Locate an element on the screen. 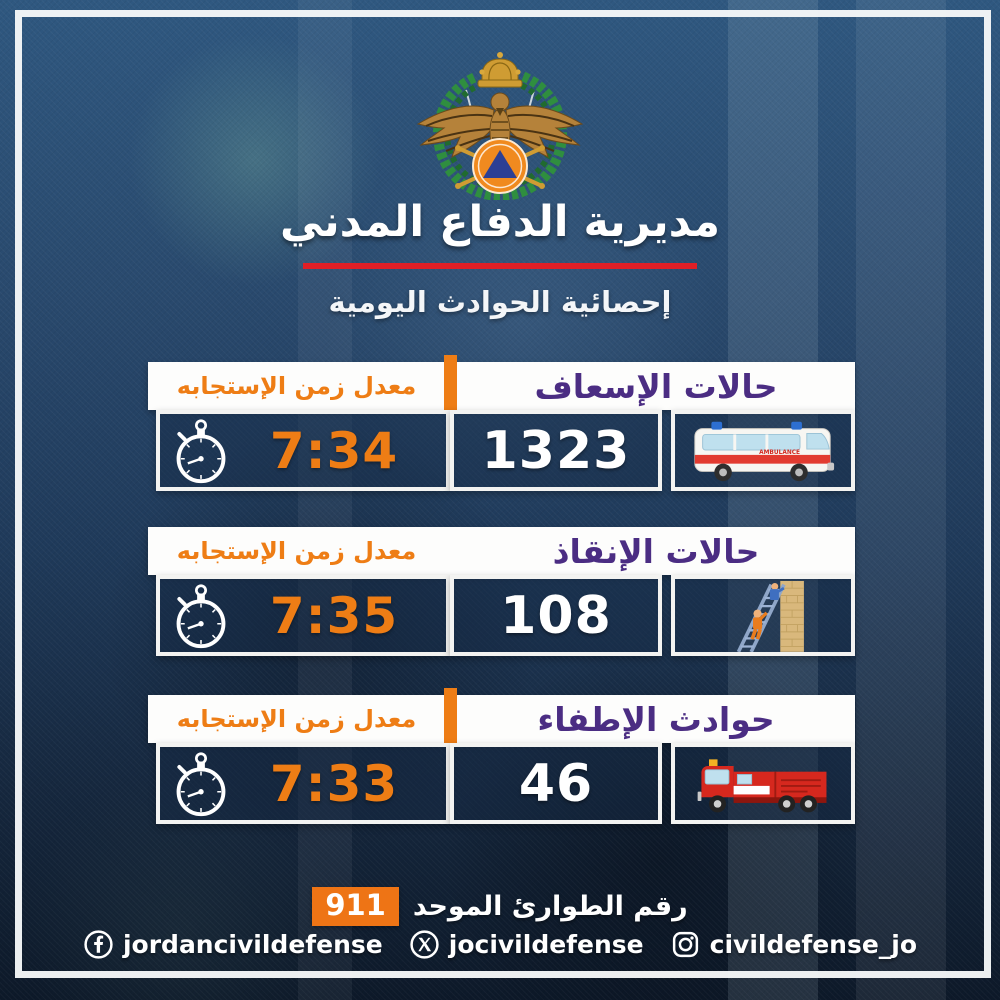 This screenshot has height=1000, width=1000. ambulance-icon: AMBULANCE is located at coordinates (764, 451).